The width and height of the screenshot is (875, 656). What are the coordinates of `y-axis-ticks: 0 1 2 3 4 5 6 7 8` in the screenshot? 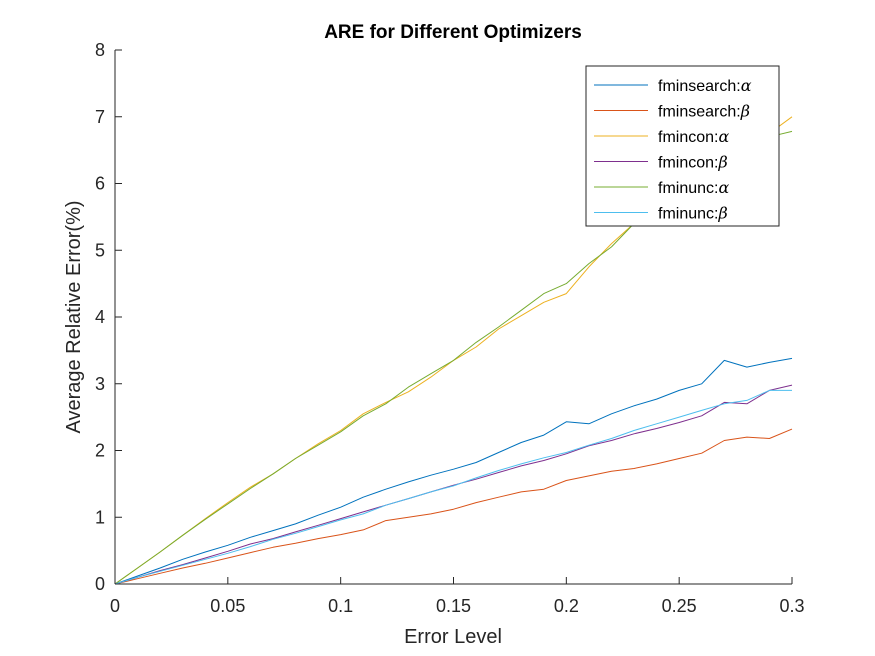 It's located at (108, 317).